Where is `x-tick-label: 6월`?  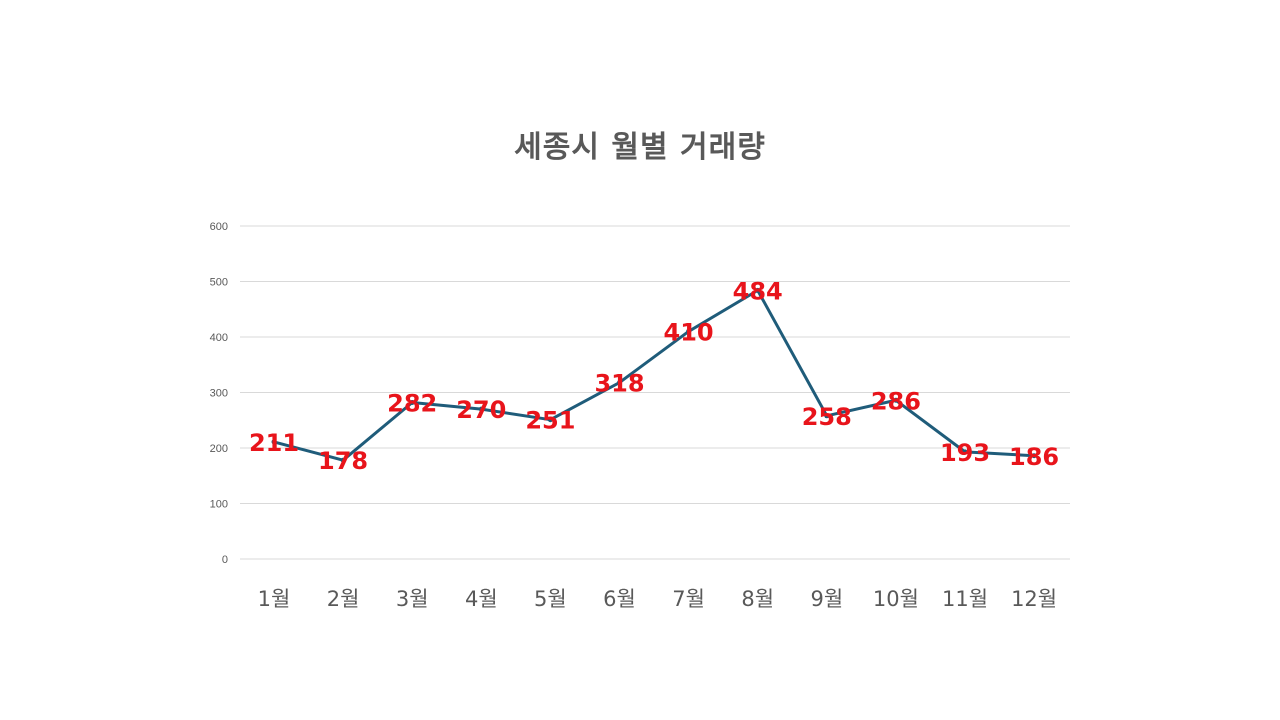 x-tick-label: 6월 is located at coordinates (619, 599).